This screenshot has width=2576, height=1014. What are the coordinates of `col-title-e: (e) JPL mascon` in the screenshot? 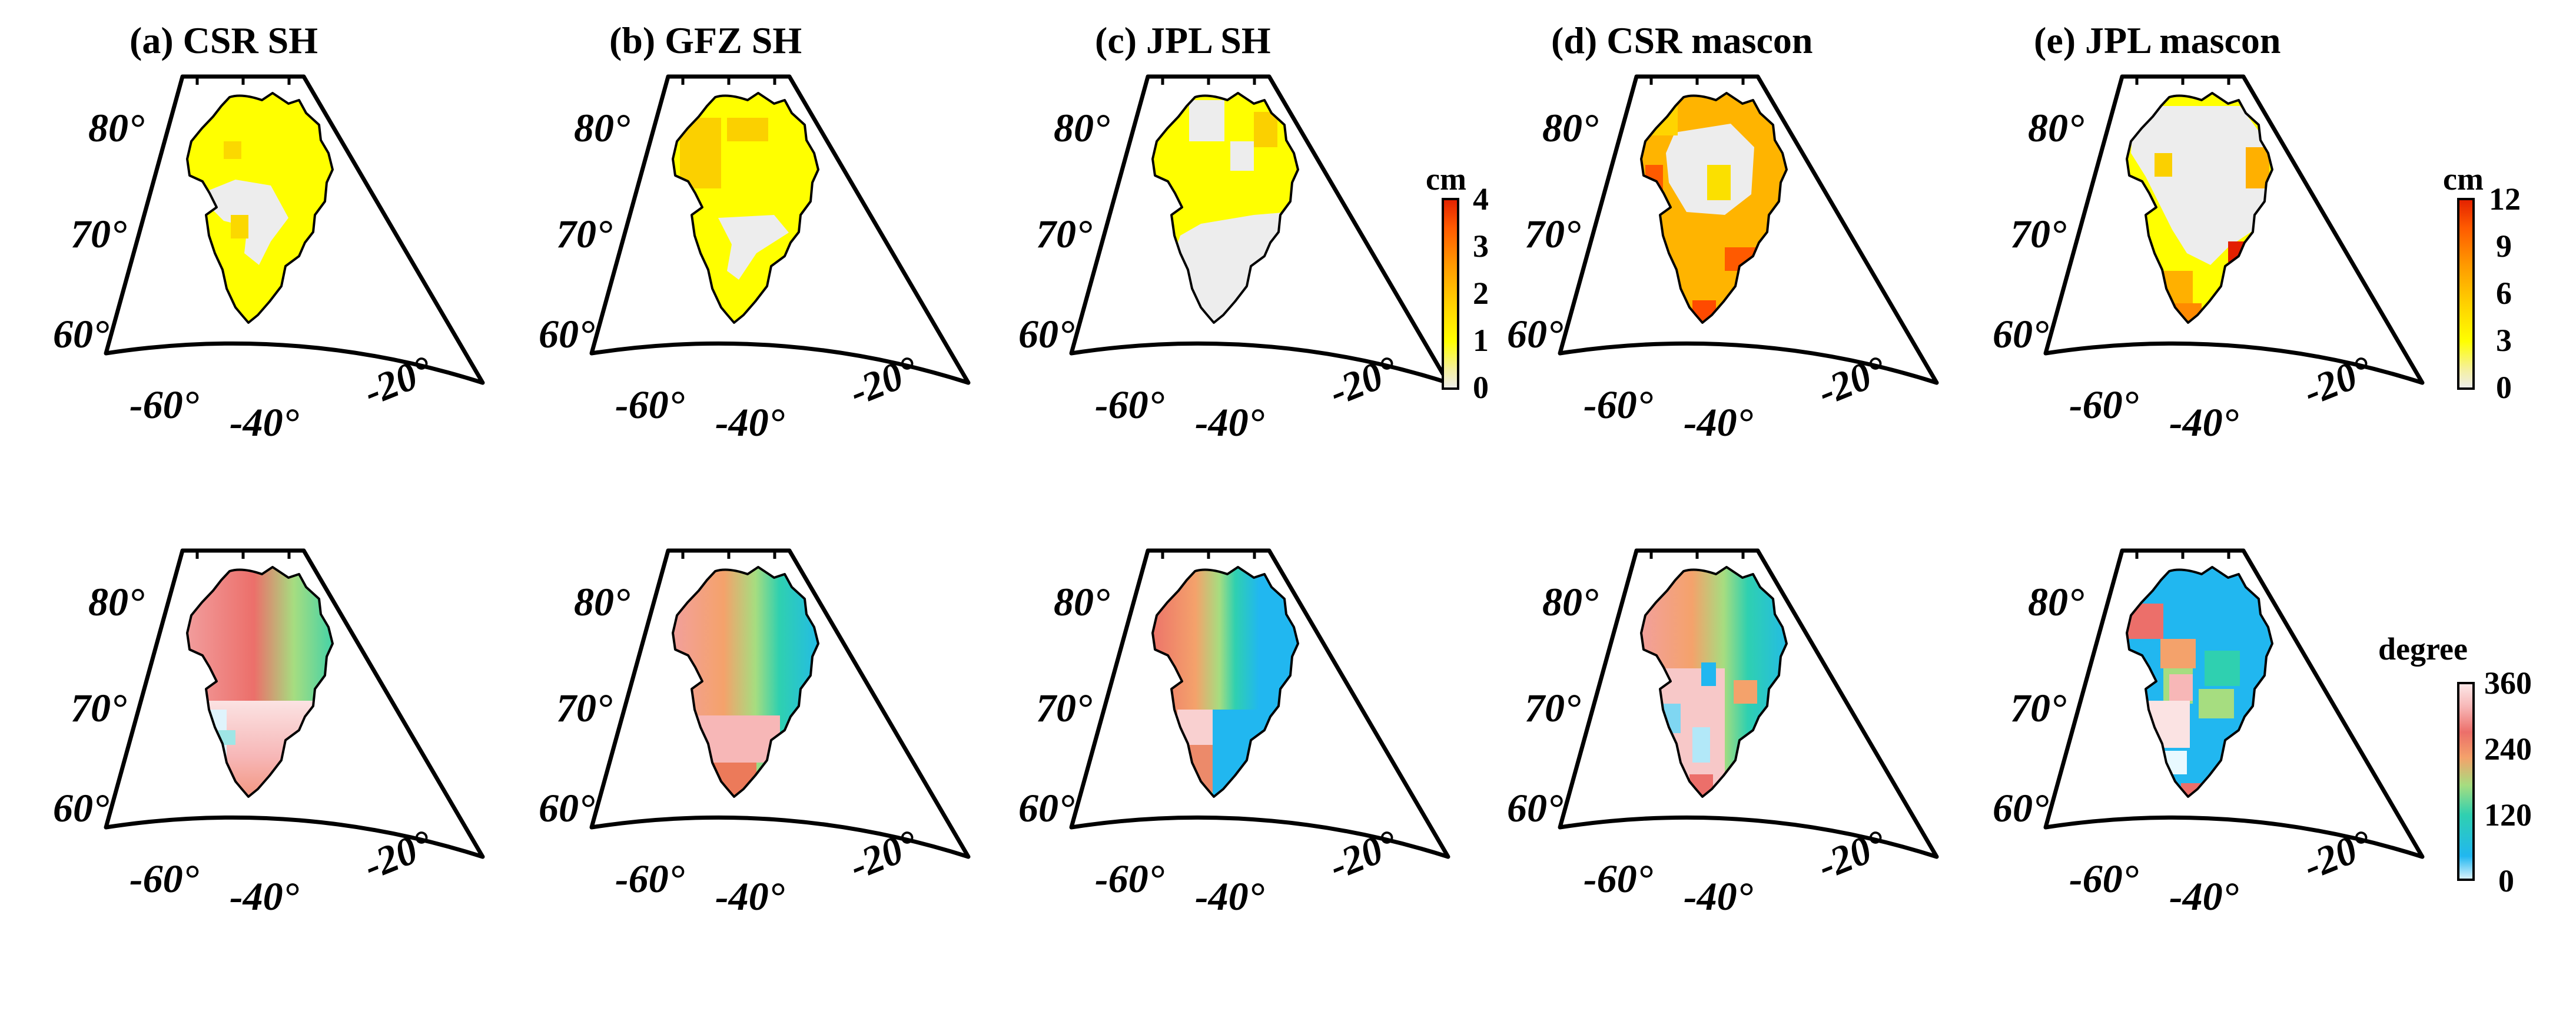 It's located at (2157, 40).